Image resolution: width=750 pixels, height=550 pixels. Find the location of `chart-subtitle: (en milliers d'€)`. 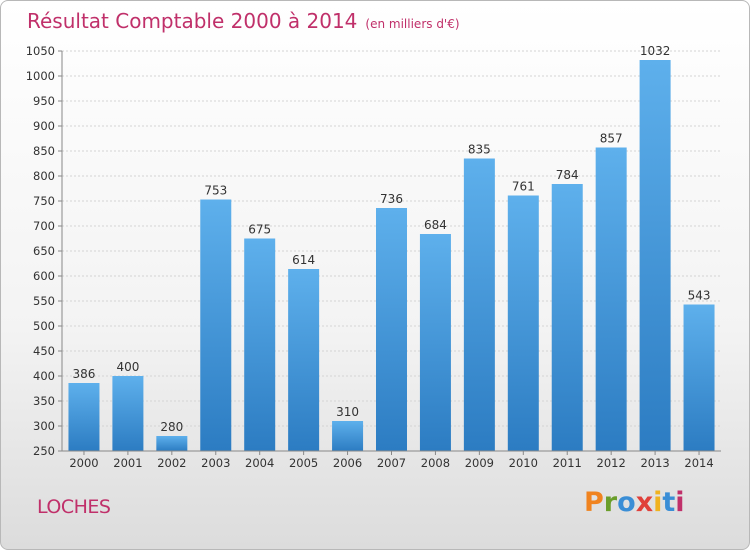

chart-subtitle: (en milliers d'€) is located at coordinates (412, 24).